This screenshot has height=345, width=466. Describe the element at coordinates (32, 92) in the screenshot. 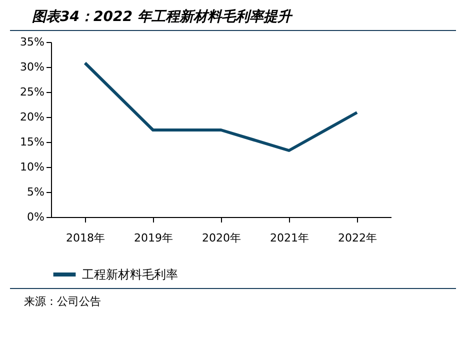

I see `y-tick-label: 25%` at that location.